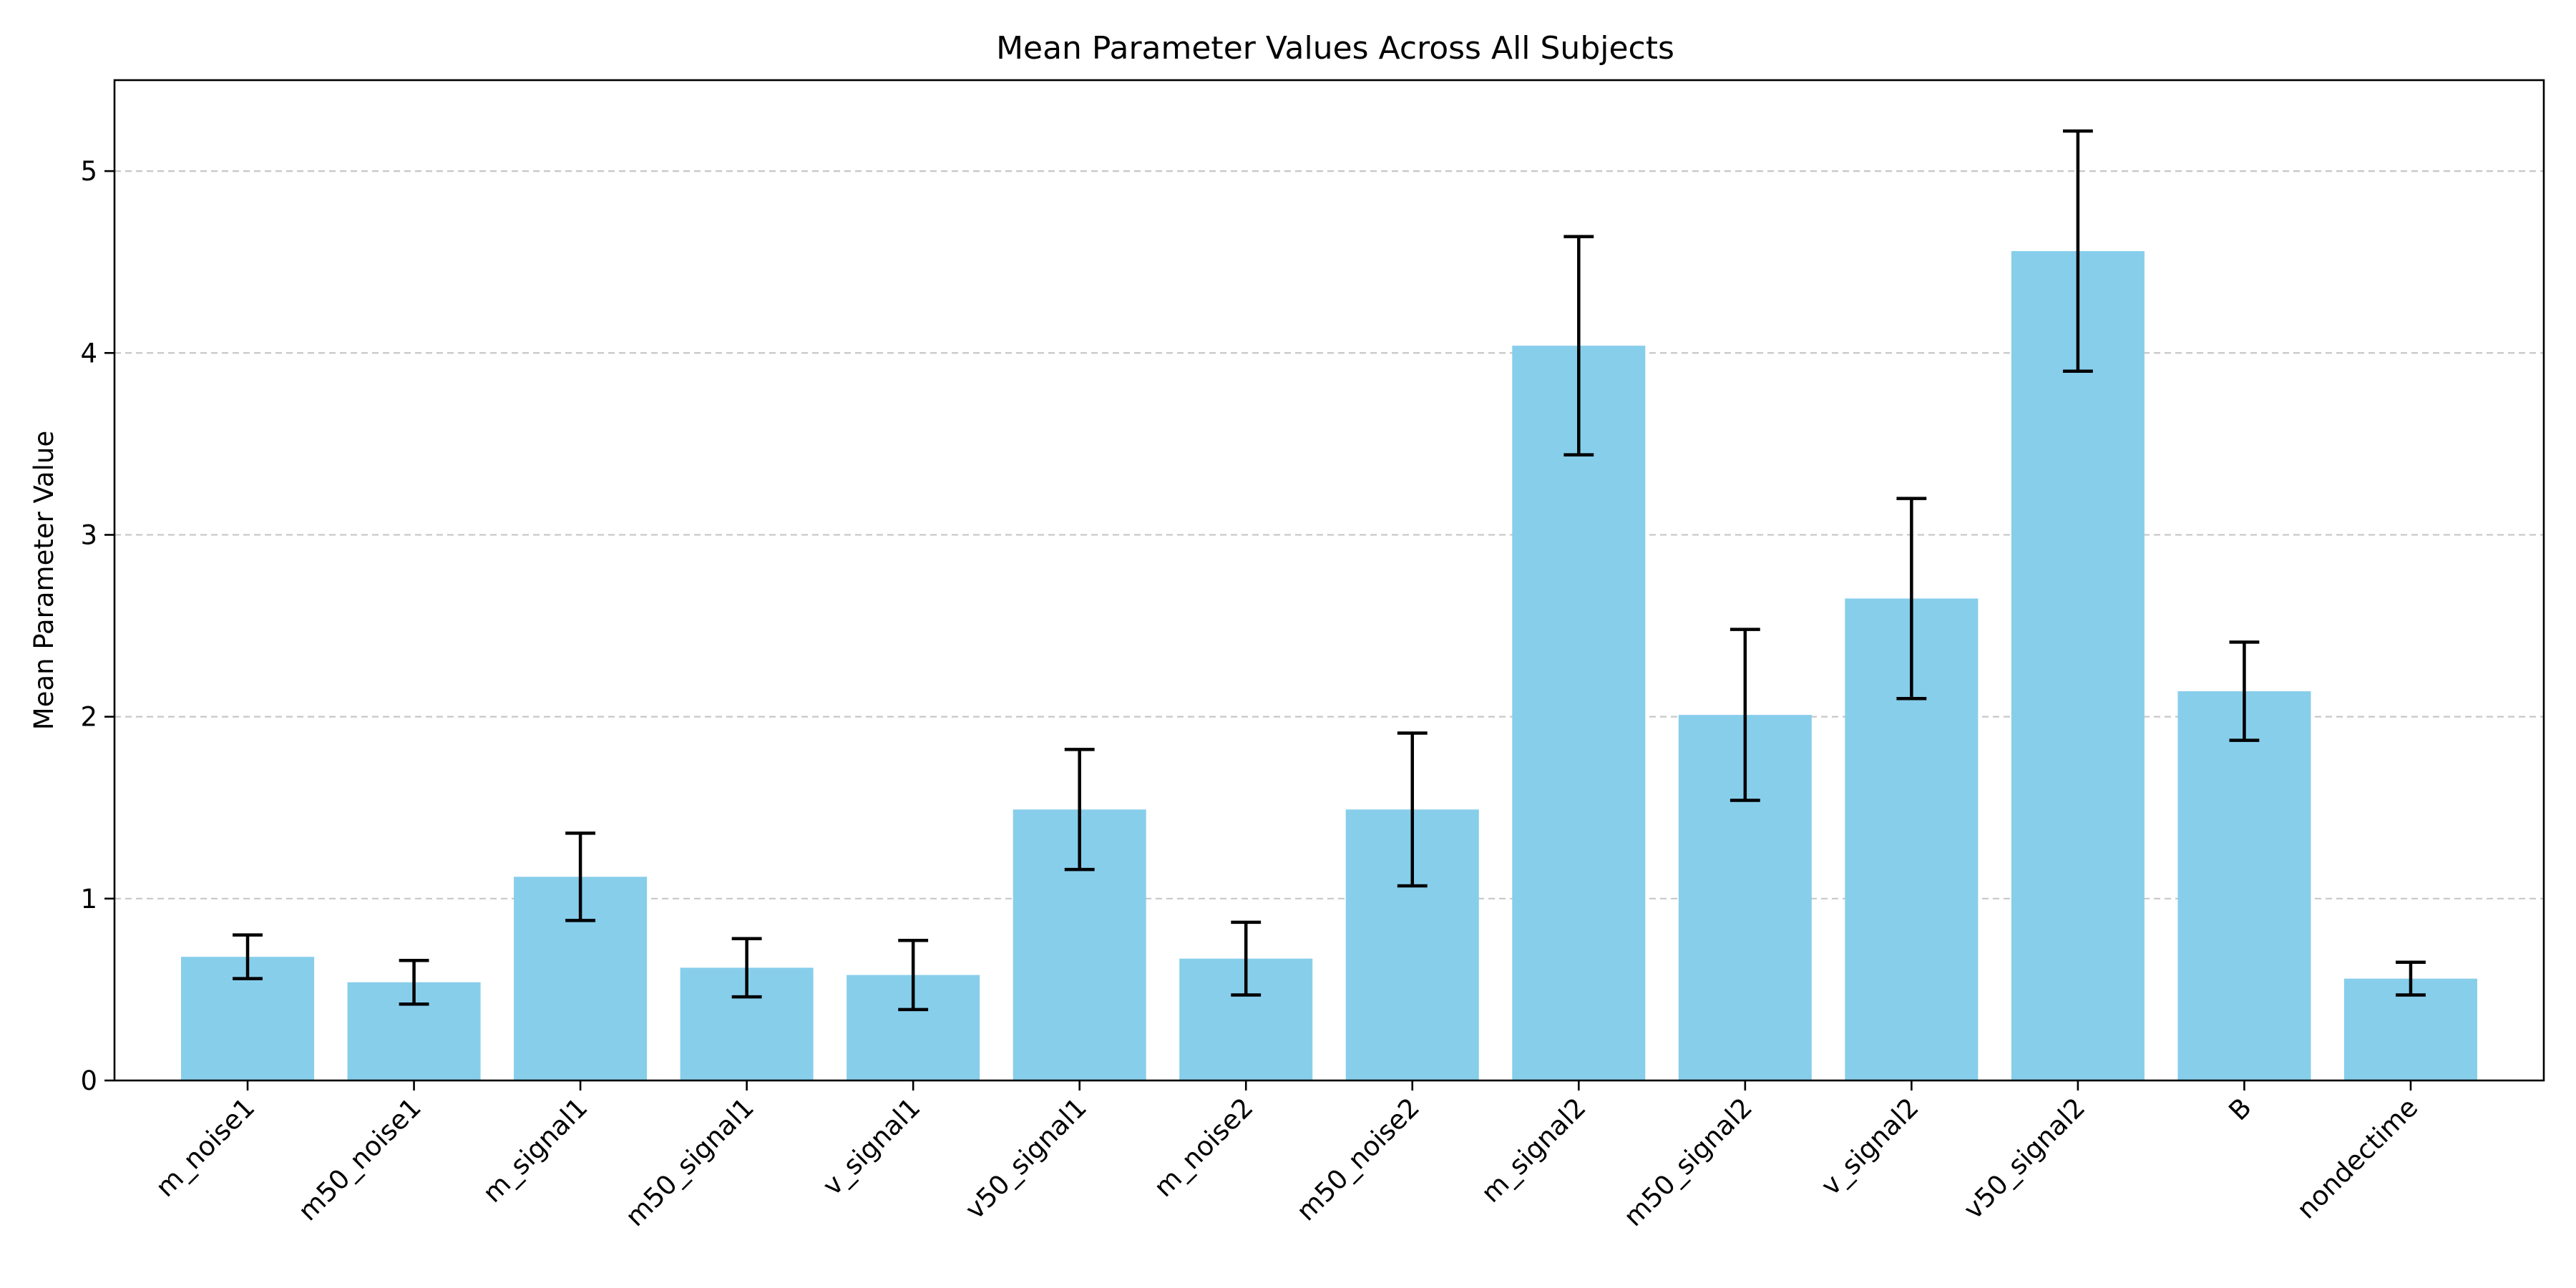 The height and width of the screenshot is (1288, 2576). I want to click on bar-v50_signal2, so click(2078, 665).